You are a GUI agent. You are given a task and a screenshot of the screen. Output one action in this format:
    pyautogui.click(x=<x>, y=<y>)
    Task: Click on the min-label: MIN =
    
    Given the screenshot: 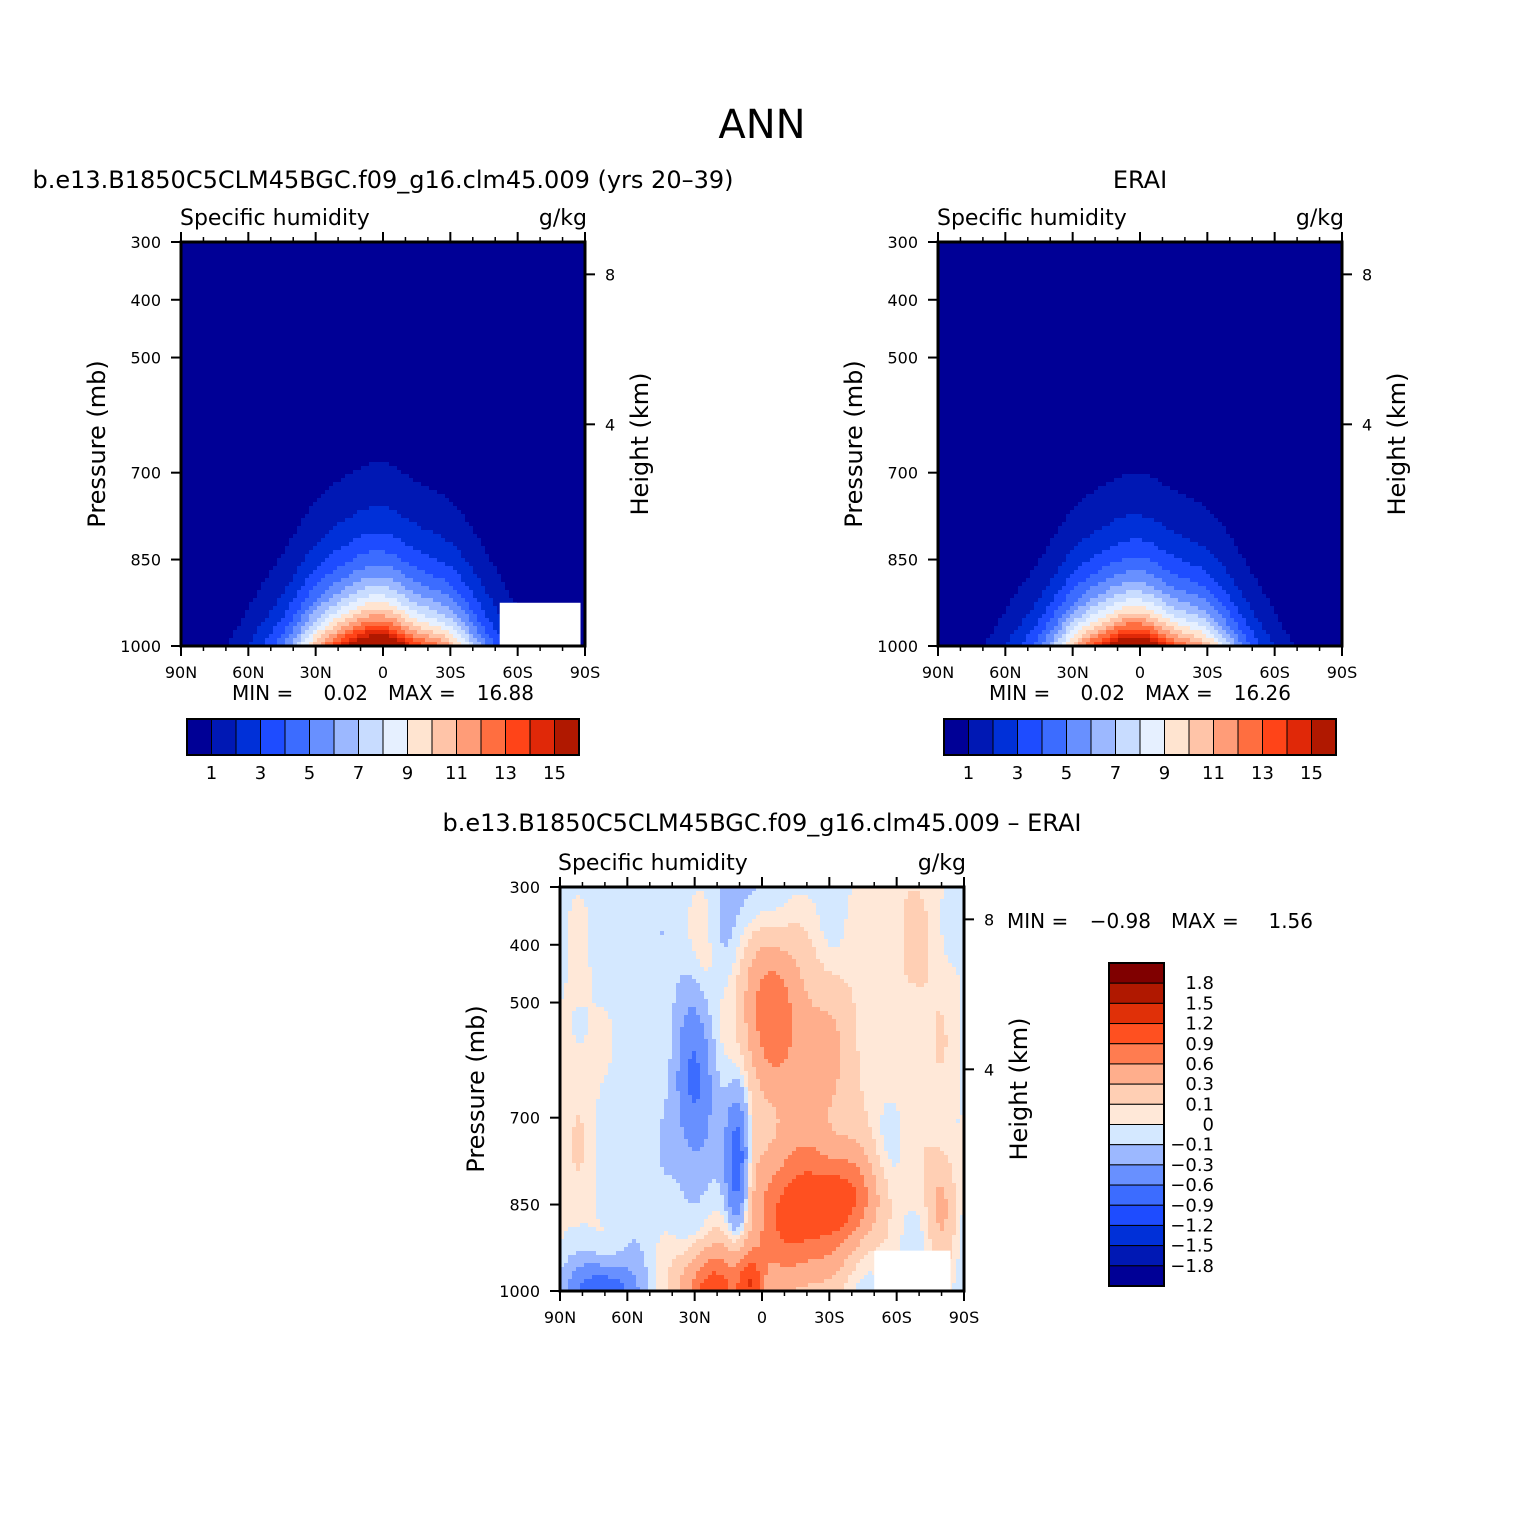 What is the action you would take?
    pyautogui.click(x=1037, y=921)
    